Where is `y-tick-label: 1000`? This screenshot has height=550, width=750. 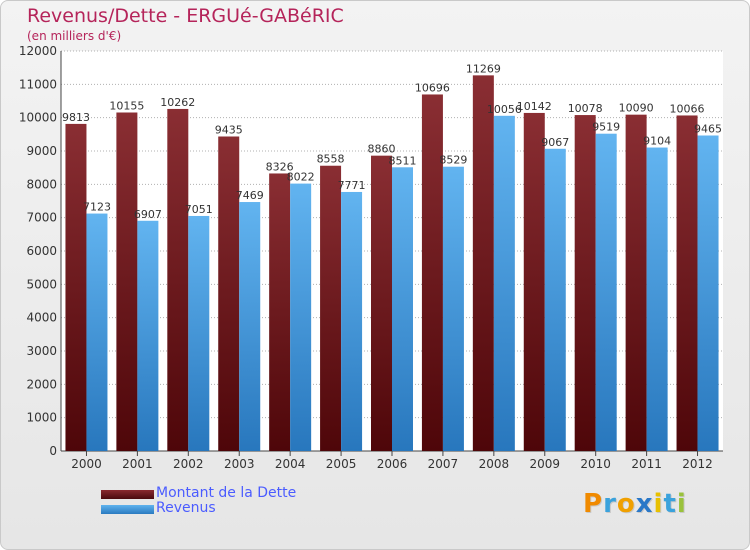
y-tick-label: 1000 is located at coordinates (41, 418).